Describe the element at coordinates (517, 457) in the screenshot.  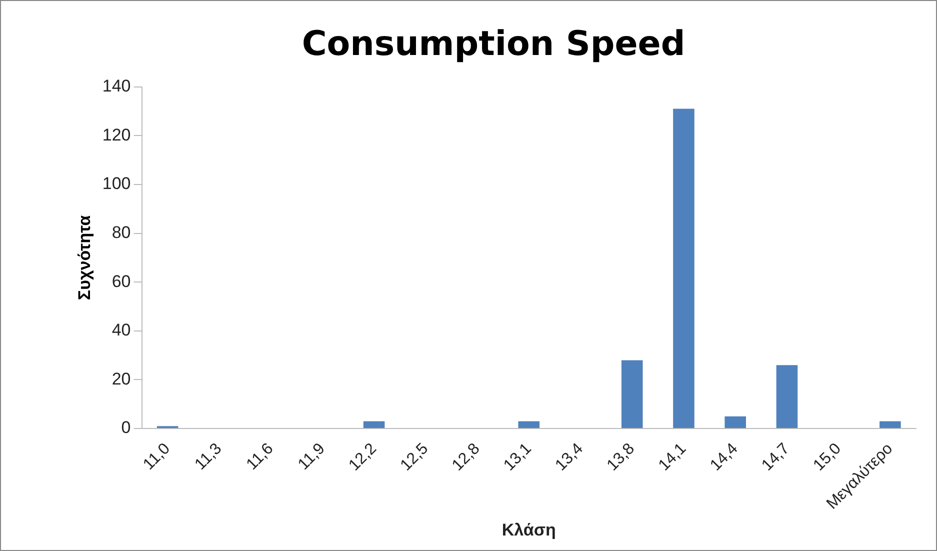
I see `x-tick-label: 13,1` at that location.